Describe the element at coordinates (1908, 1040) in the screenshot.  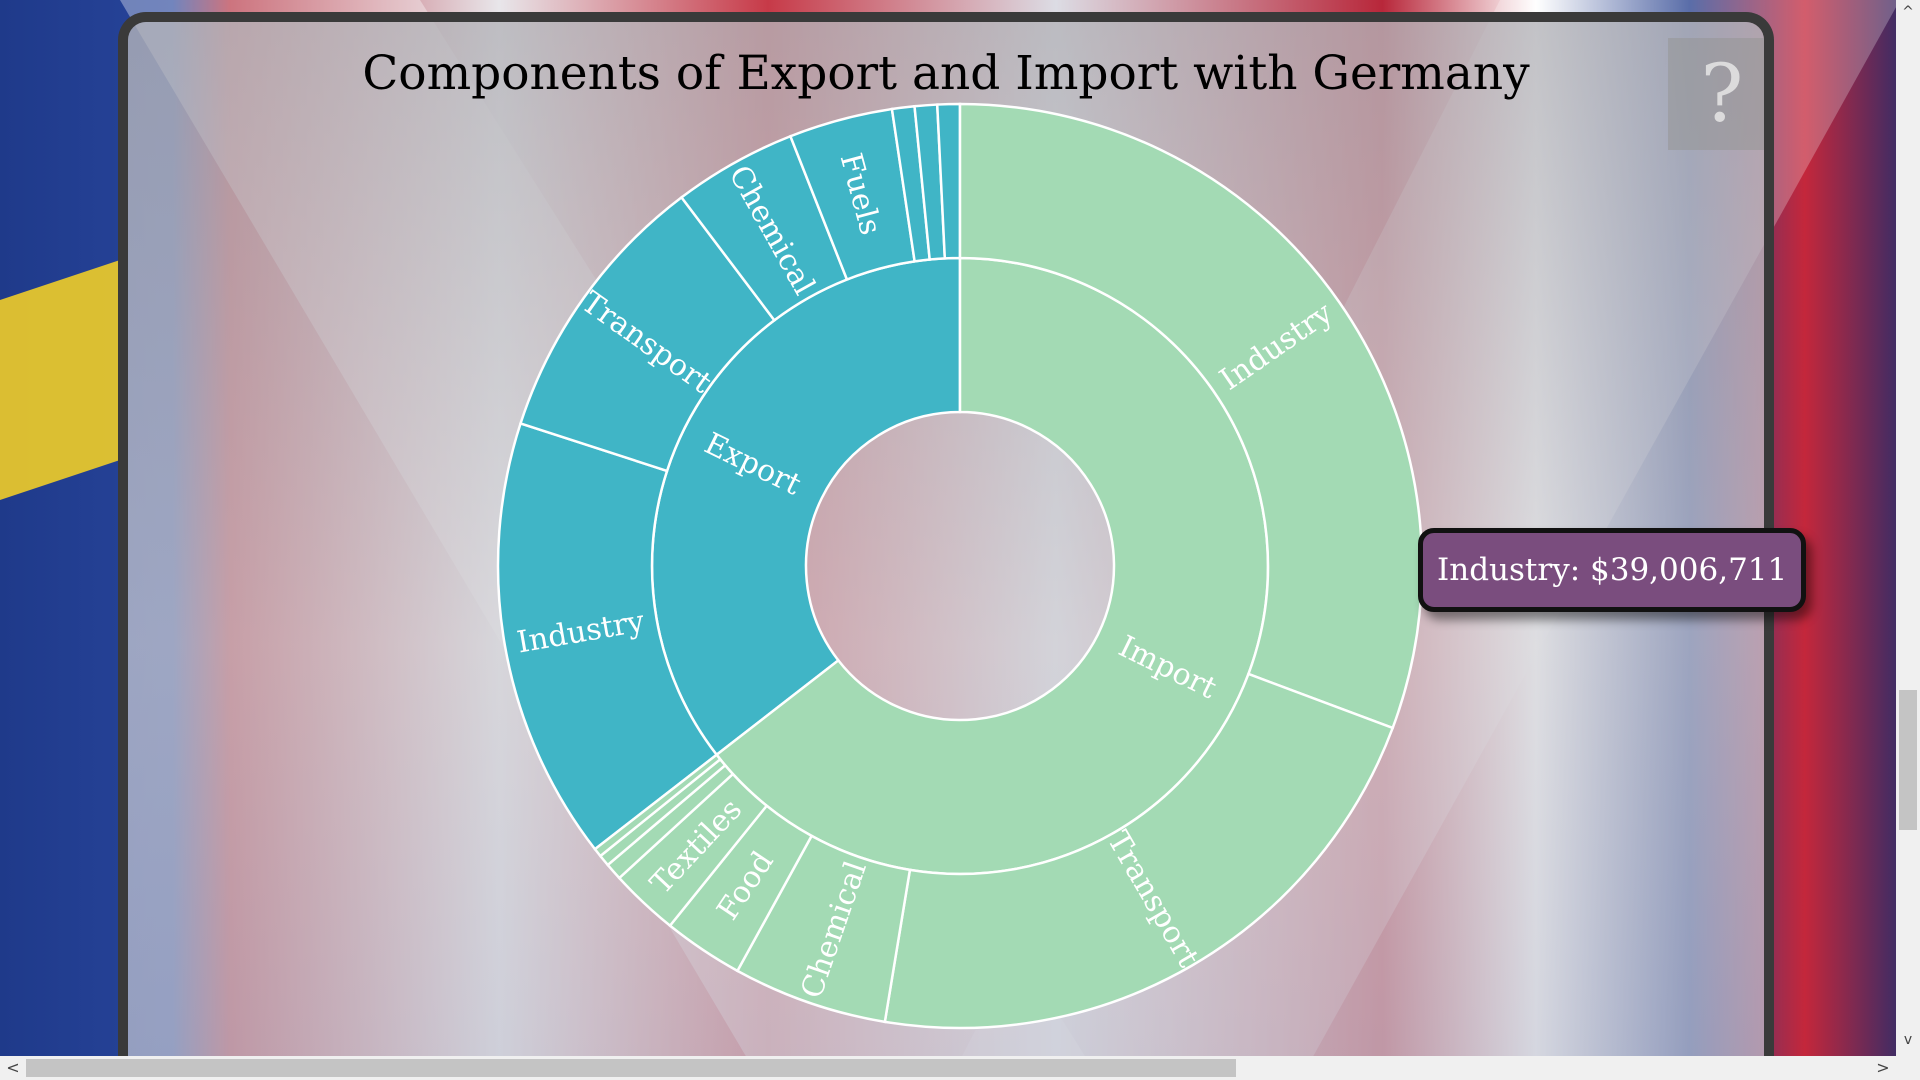
I see `scroll-down-arrow: v` at that location.